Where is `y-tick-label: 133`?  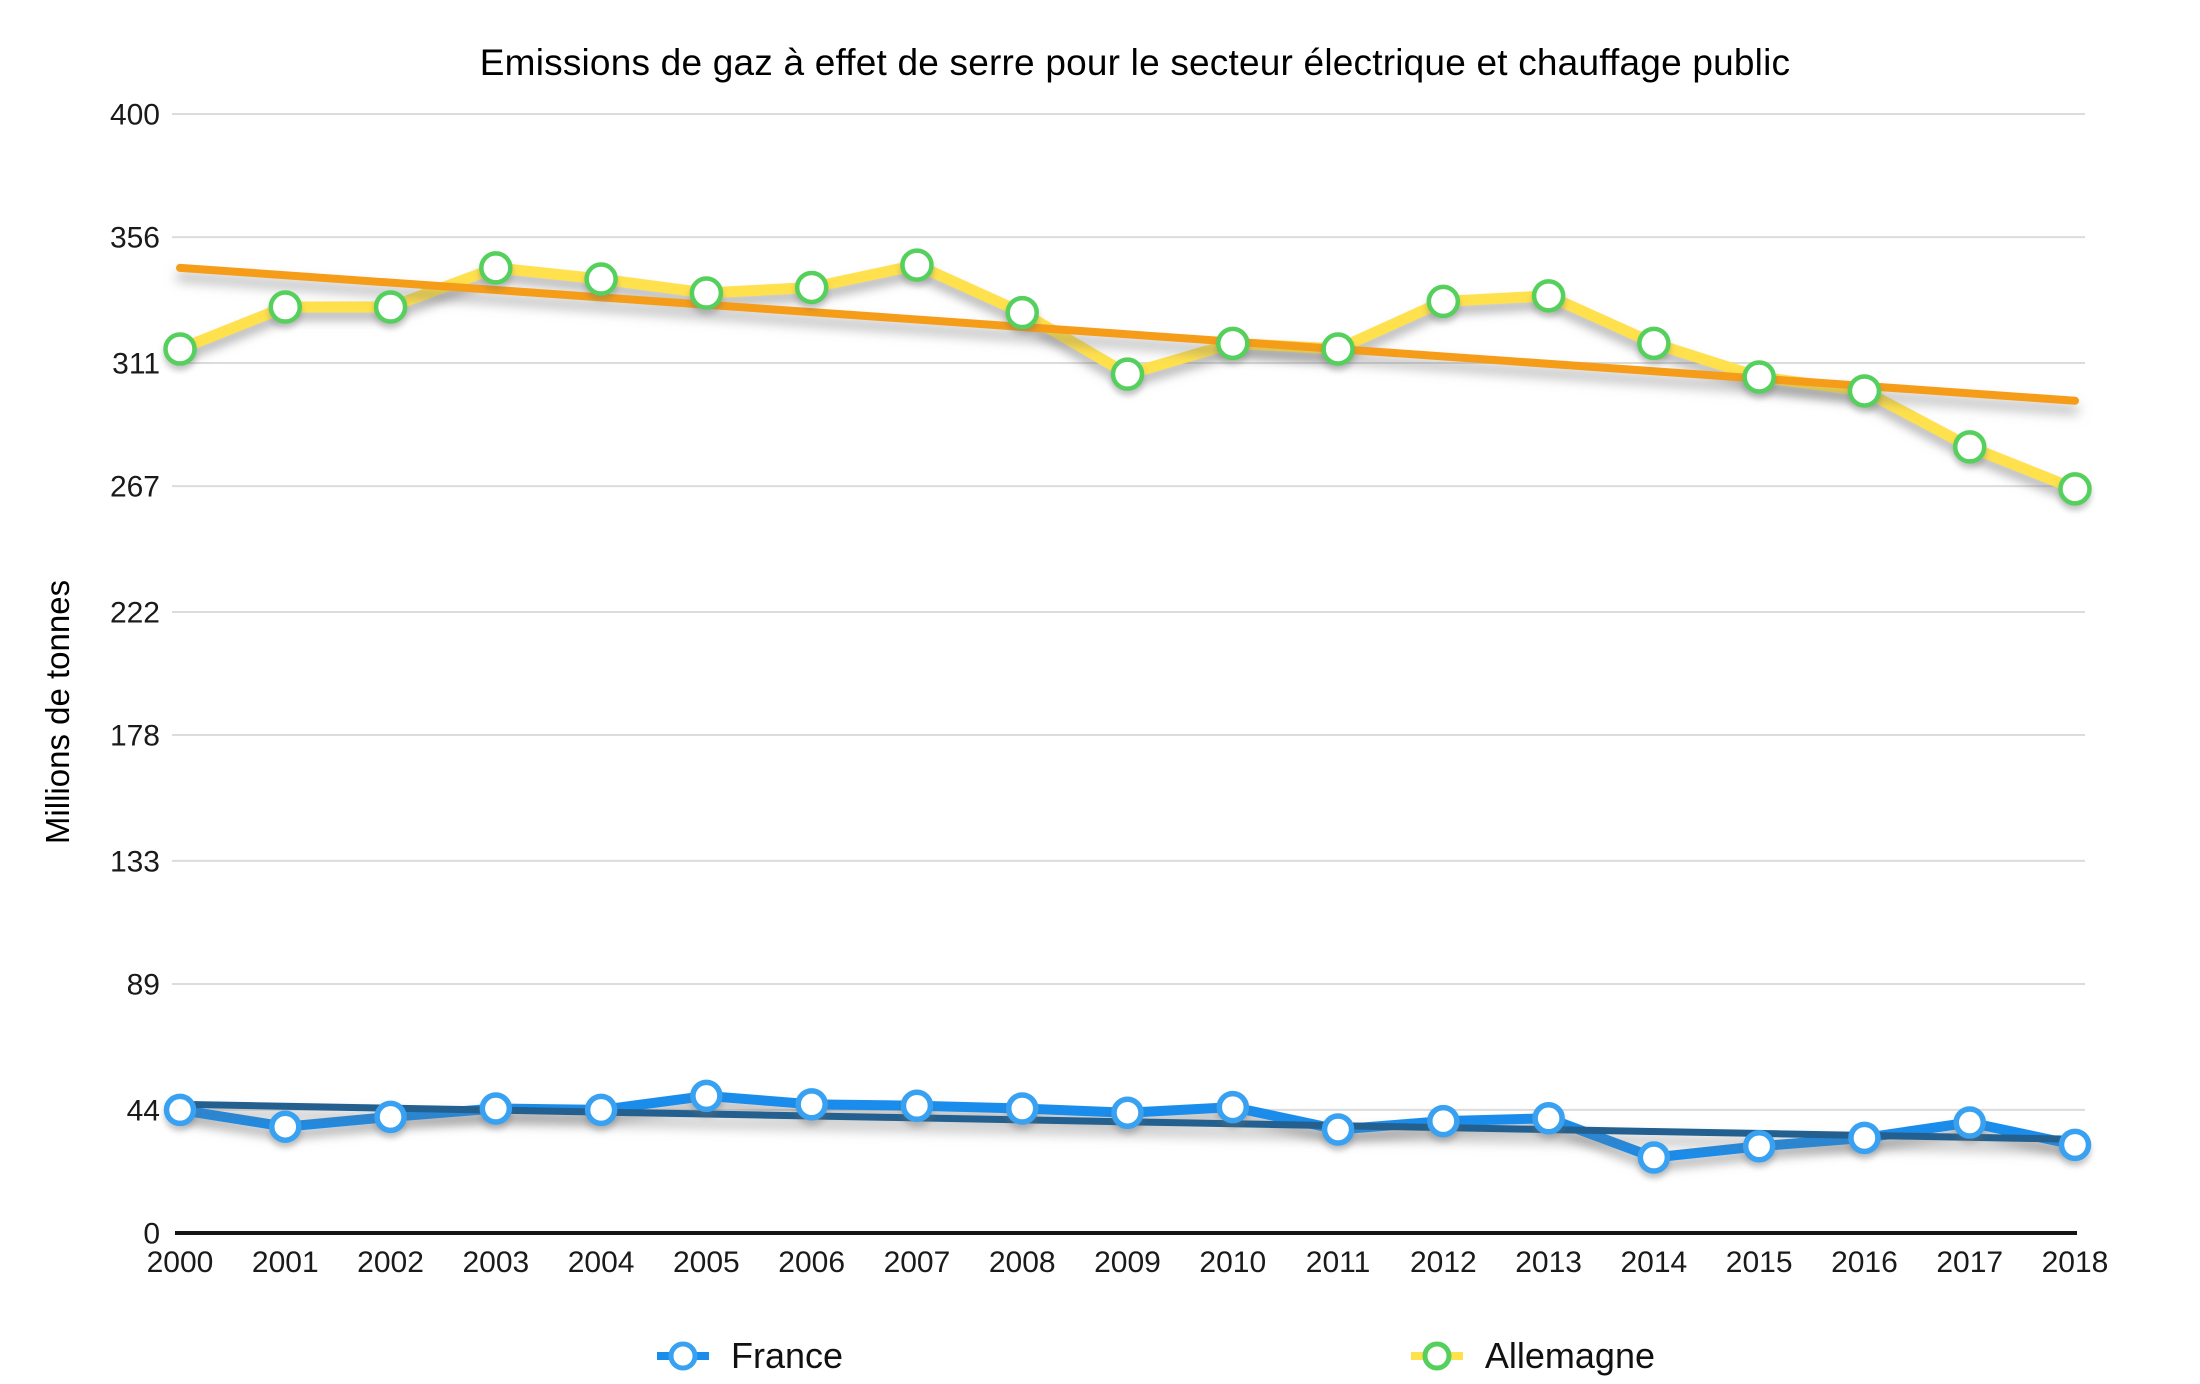 y-tick-label: 133 is located at coordinates (135, 861).